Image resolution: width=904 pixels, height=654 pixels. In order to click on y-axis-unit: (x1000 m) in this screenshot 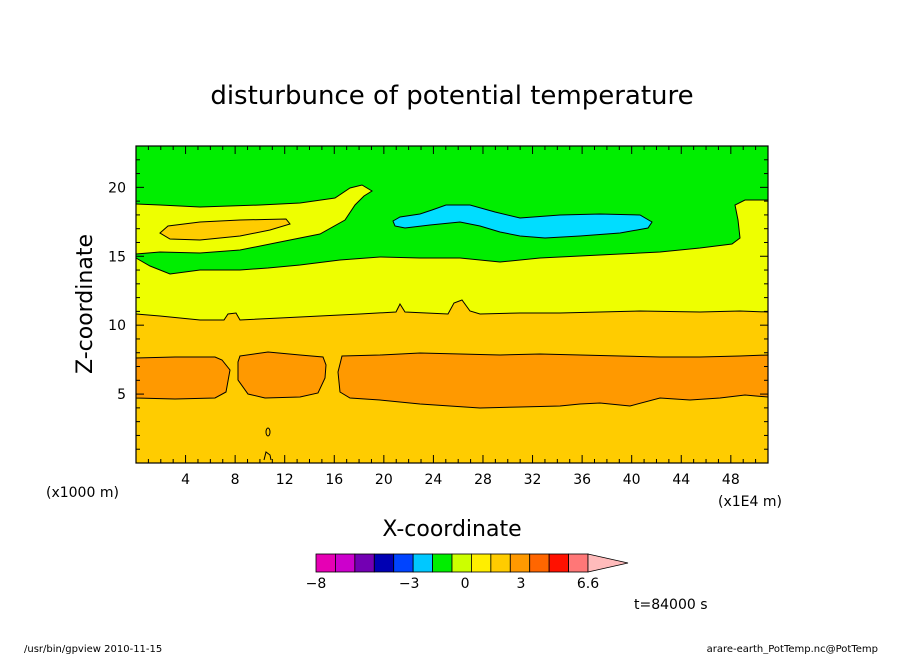, I will do `click(82, 493)`.